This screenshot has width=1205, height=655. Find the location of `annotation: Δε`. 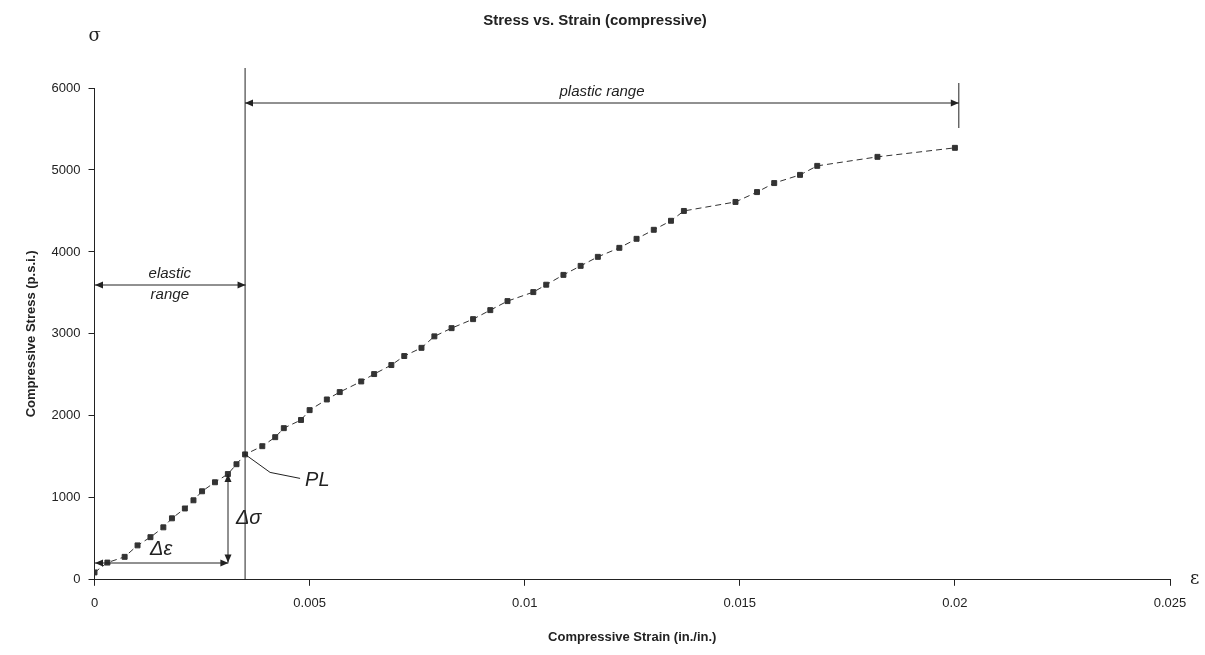

annotation: Δε is located at coordinates (161, 548).